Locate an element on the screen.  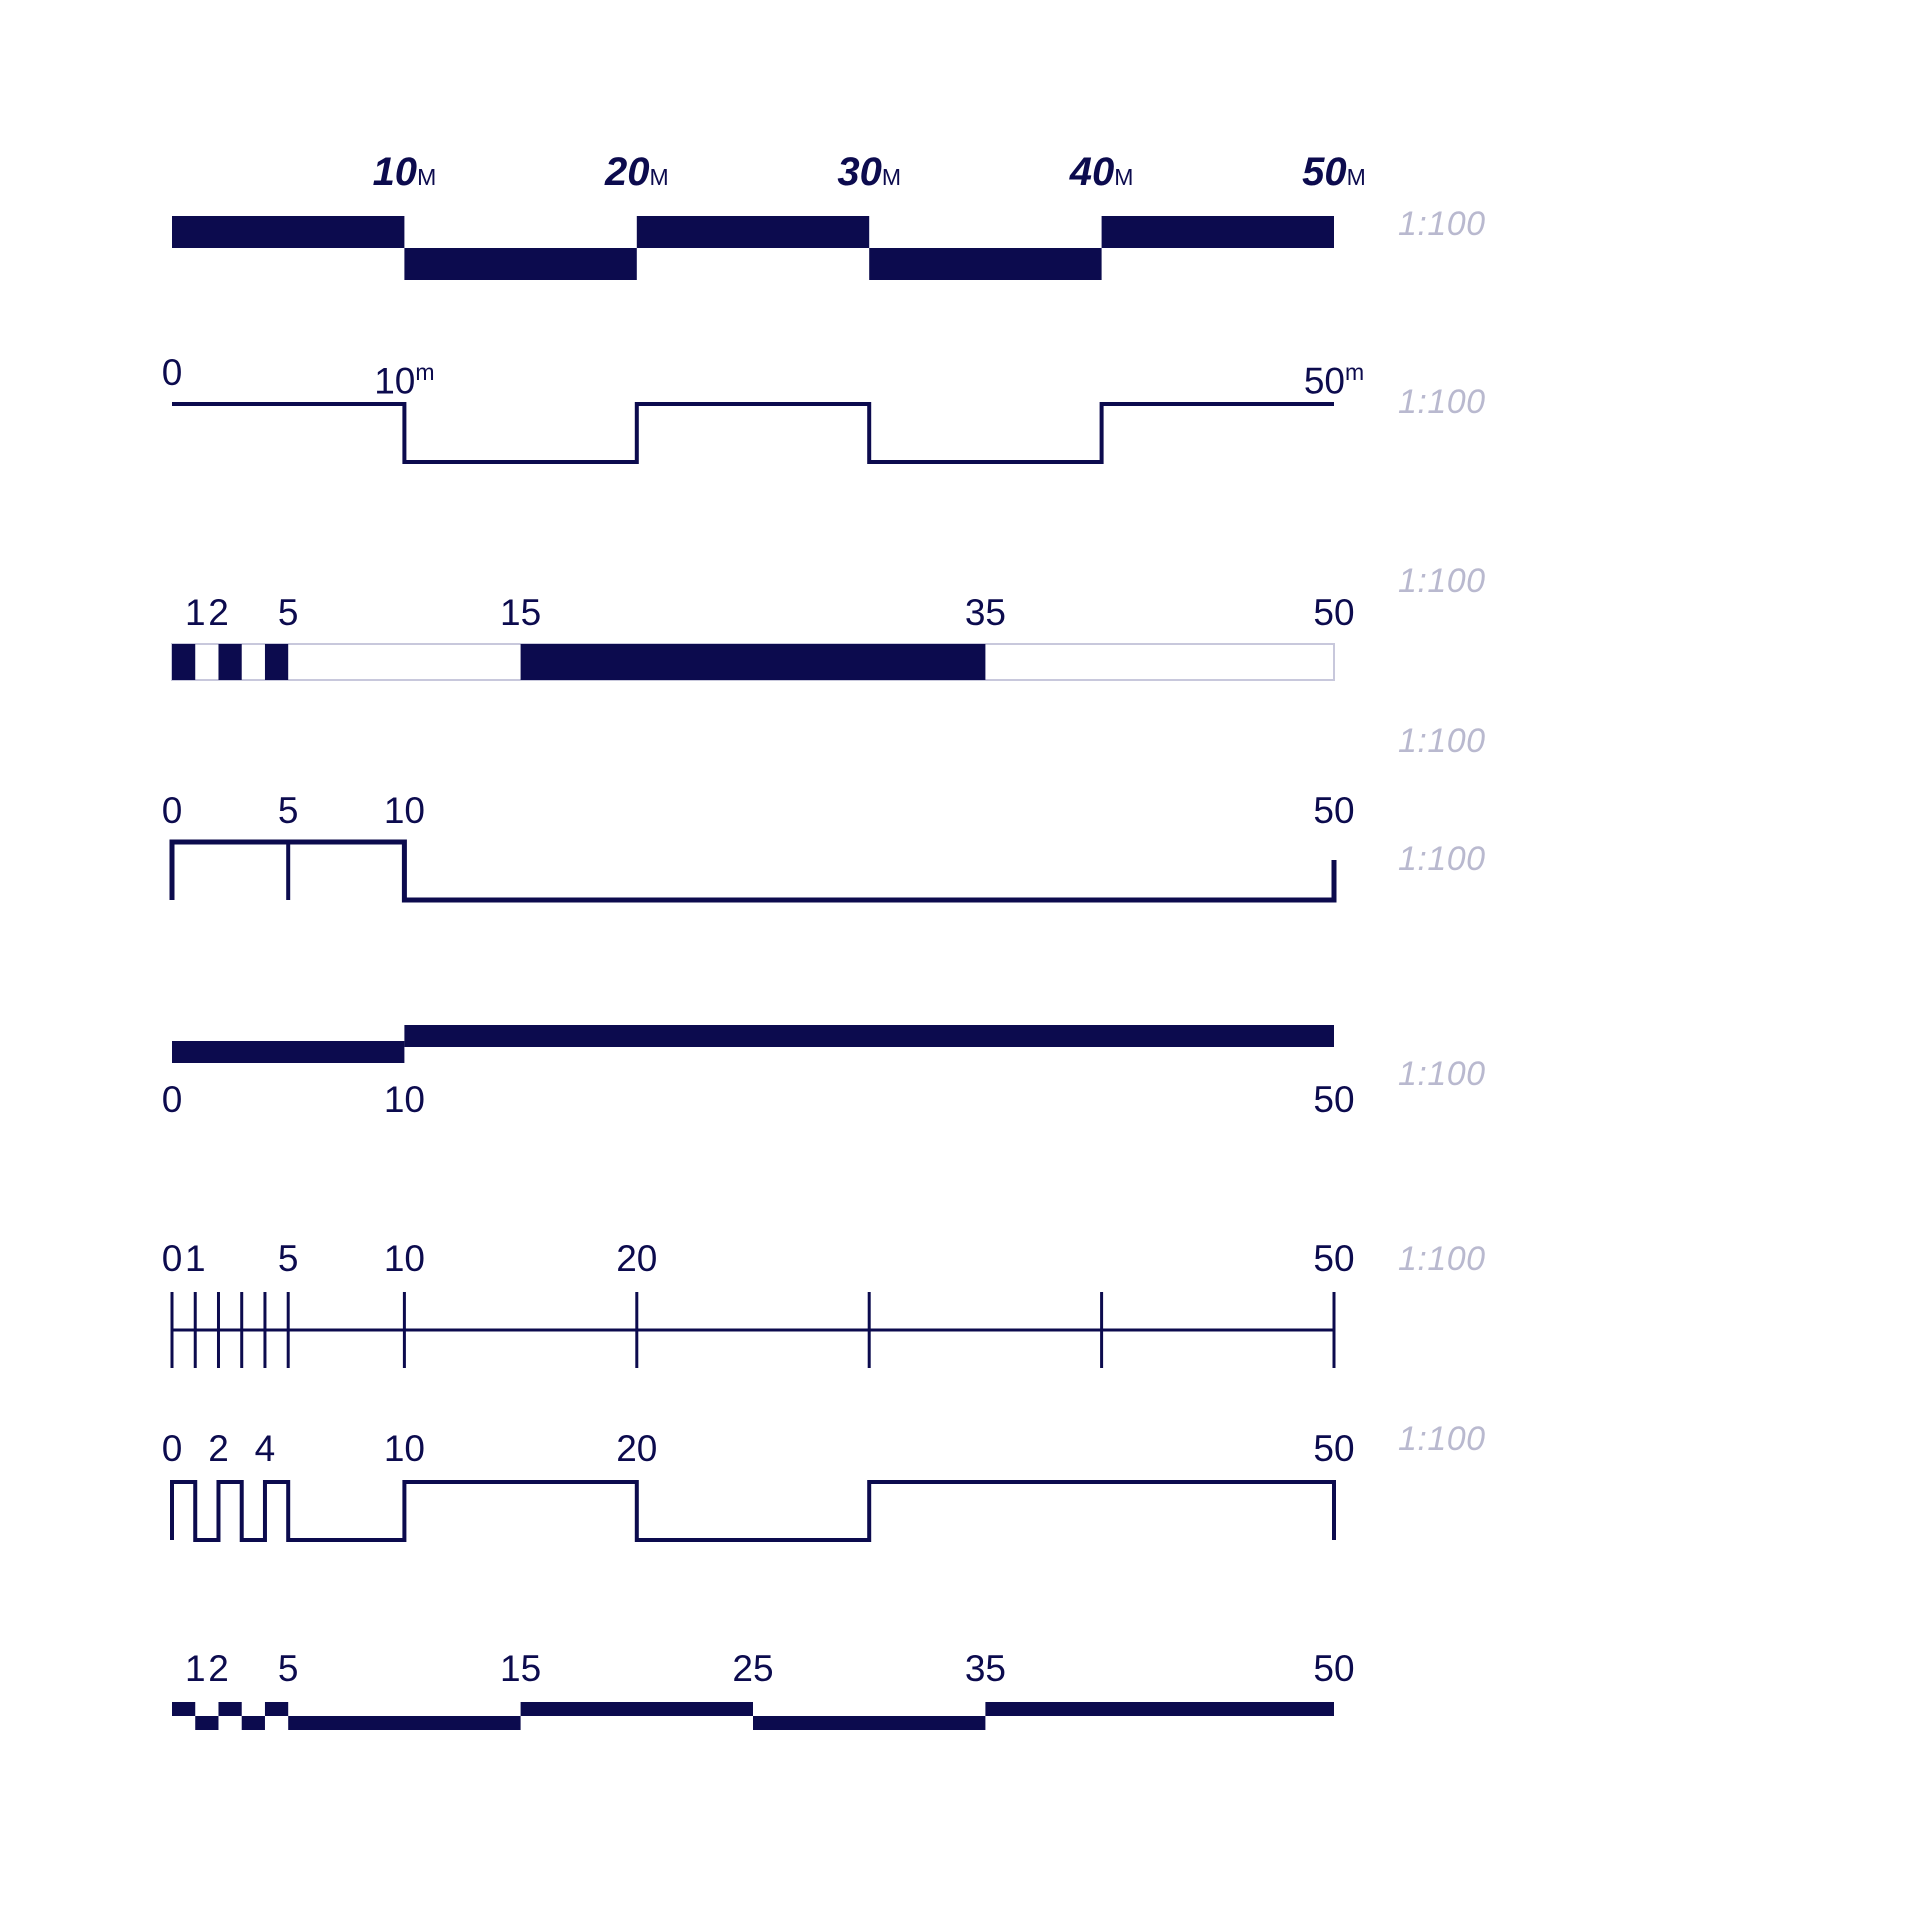
scale-label-value: 4 is located at coordinates (265, 1448).